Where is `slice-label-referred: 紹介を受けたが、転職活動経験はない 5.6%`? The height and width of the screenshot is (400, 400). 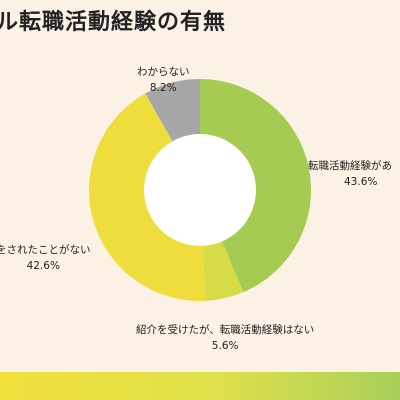 slice-label-referred: 紹介を受けたが、転職活動経験はない 5.6% is located at coordinates (225, 338).